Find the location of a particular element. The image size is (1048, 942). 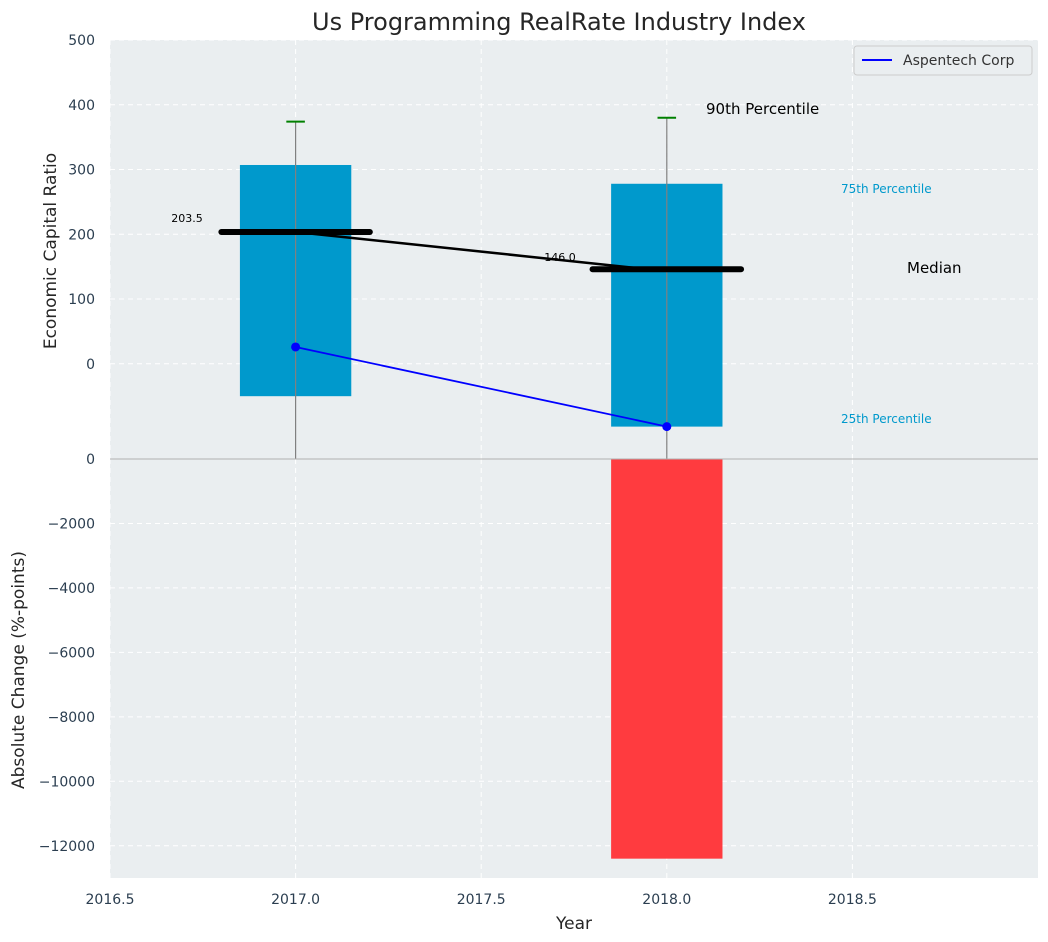

bottom-y-tick-labels: 0 −2000 −4000 −6000 −8000 −10000 −12000 is located at coordinates (67, 653).